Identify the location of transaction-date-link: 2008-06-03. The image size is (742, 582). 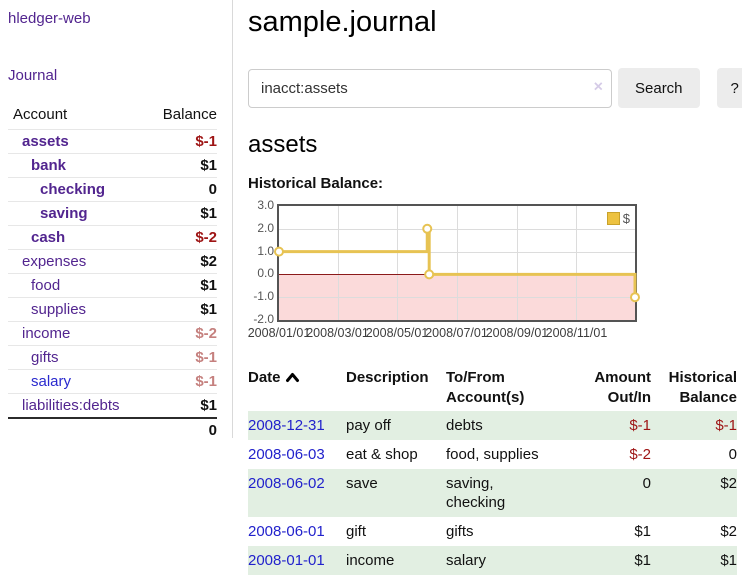
(286, 454).